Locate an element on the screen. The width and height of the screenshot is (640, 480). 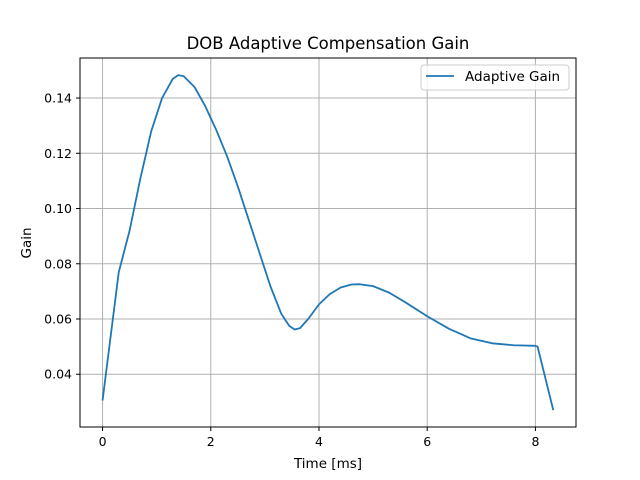
y-tick-label: 0.04 is located at coordinates (58, 374).